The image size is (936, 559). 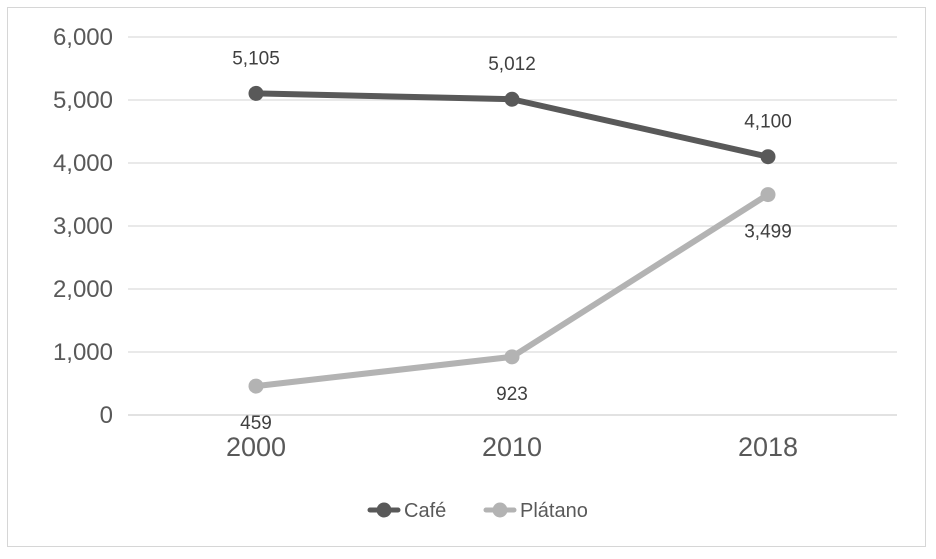 What do you see at coordinates (554, 511) in the screenshot?
I see `legend-label-platano: Plátano` at bounding box center [554, 511].